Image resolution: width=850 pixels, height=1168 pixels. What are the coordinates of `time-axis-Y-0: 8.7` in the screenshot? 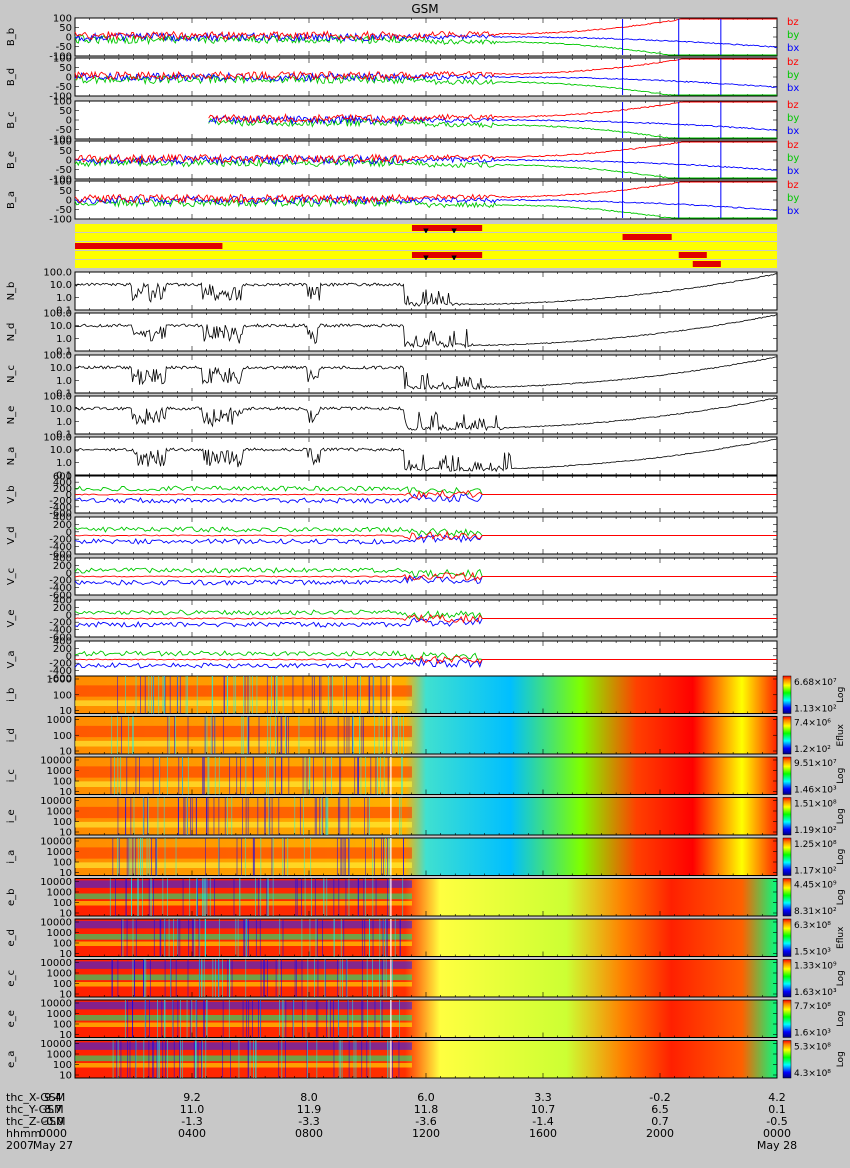 It's located at (53, 1109).